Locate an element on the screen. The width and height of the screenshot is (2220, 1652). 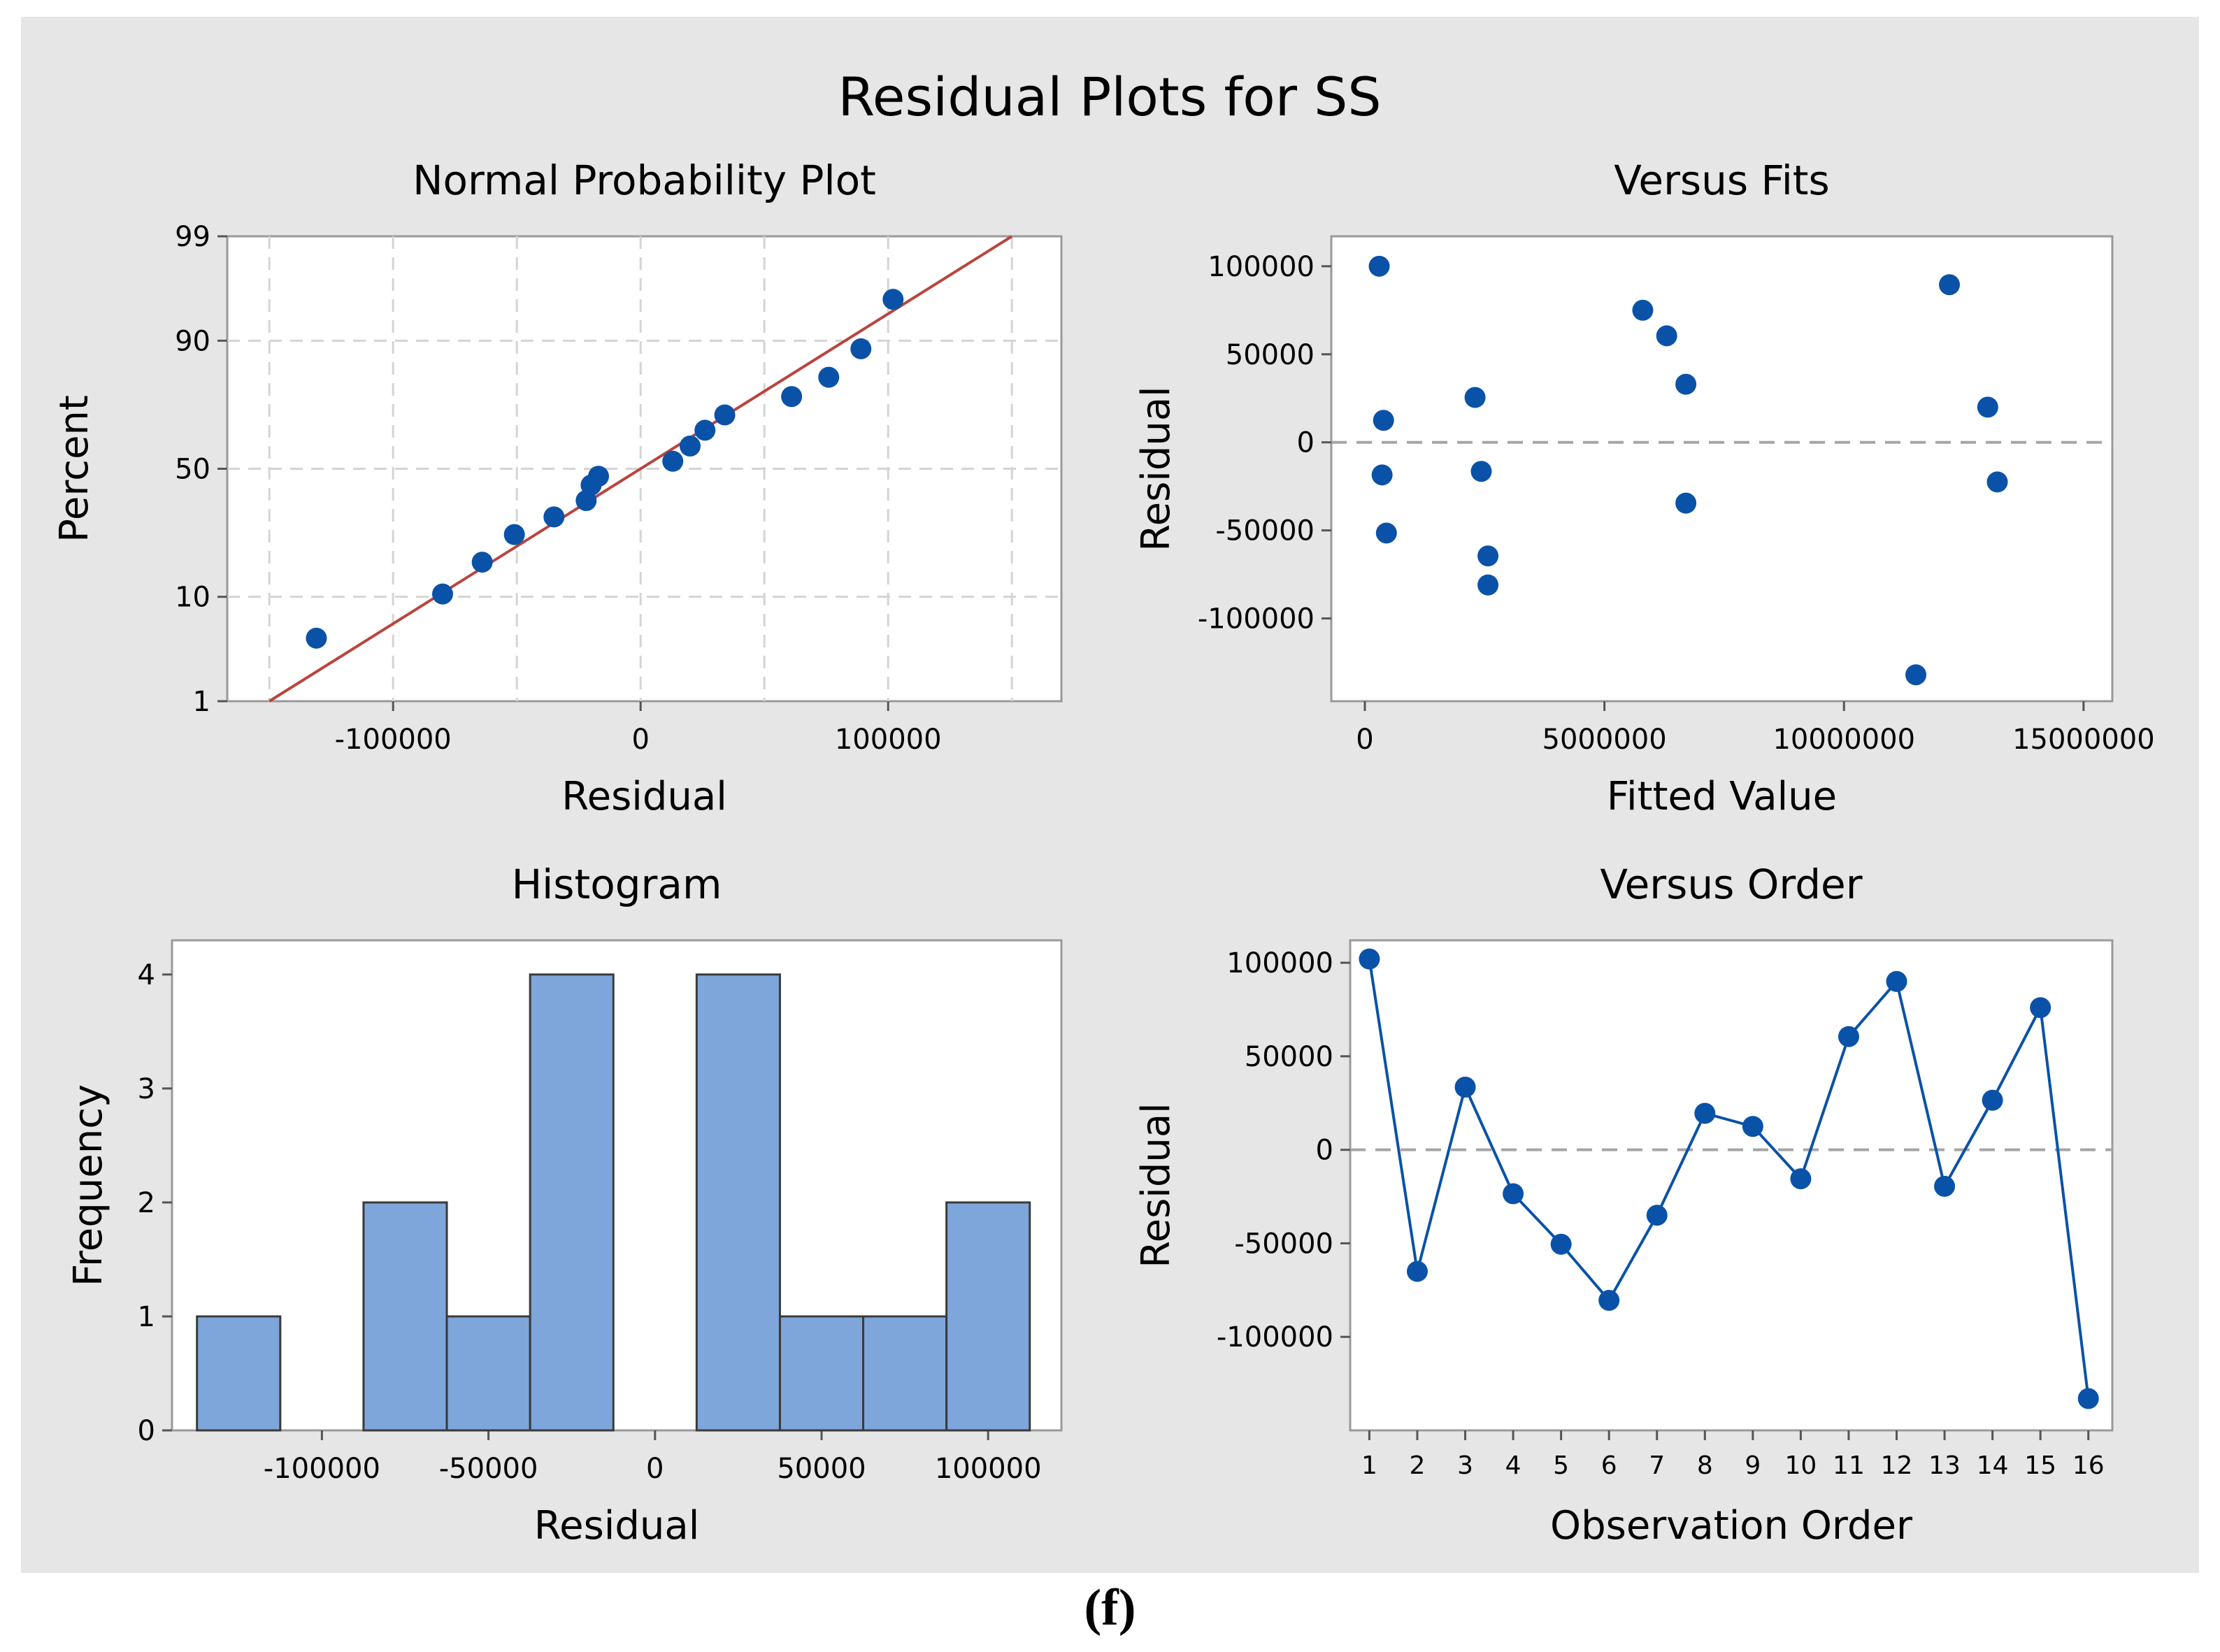
versus-fits-y-axis-label: Residual is located at coordinates (1156, 469).